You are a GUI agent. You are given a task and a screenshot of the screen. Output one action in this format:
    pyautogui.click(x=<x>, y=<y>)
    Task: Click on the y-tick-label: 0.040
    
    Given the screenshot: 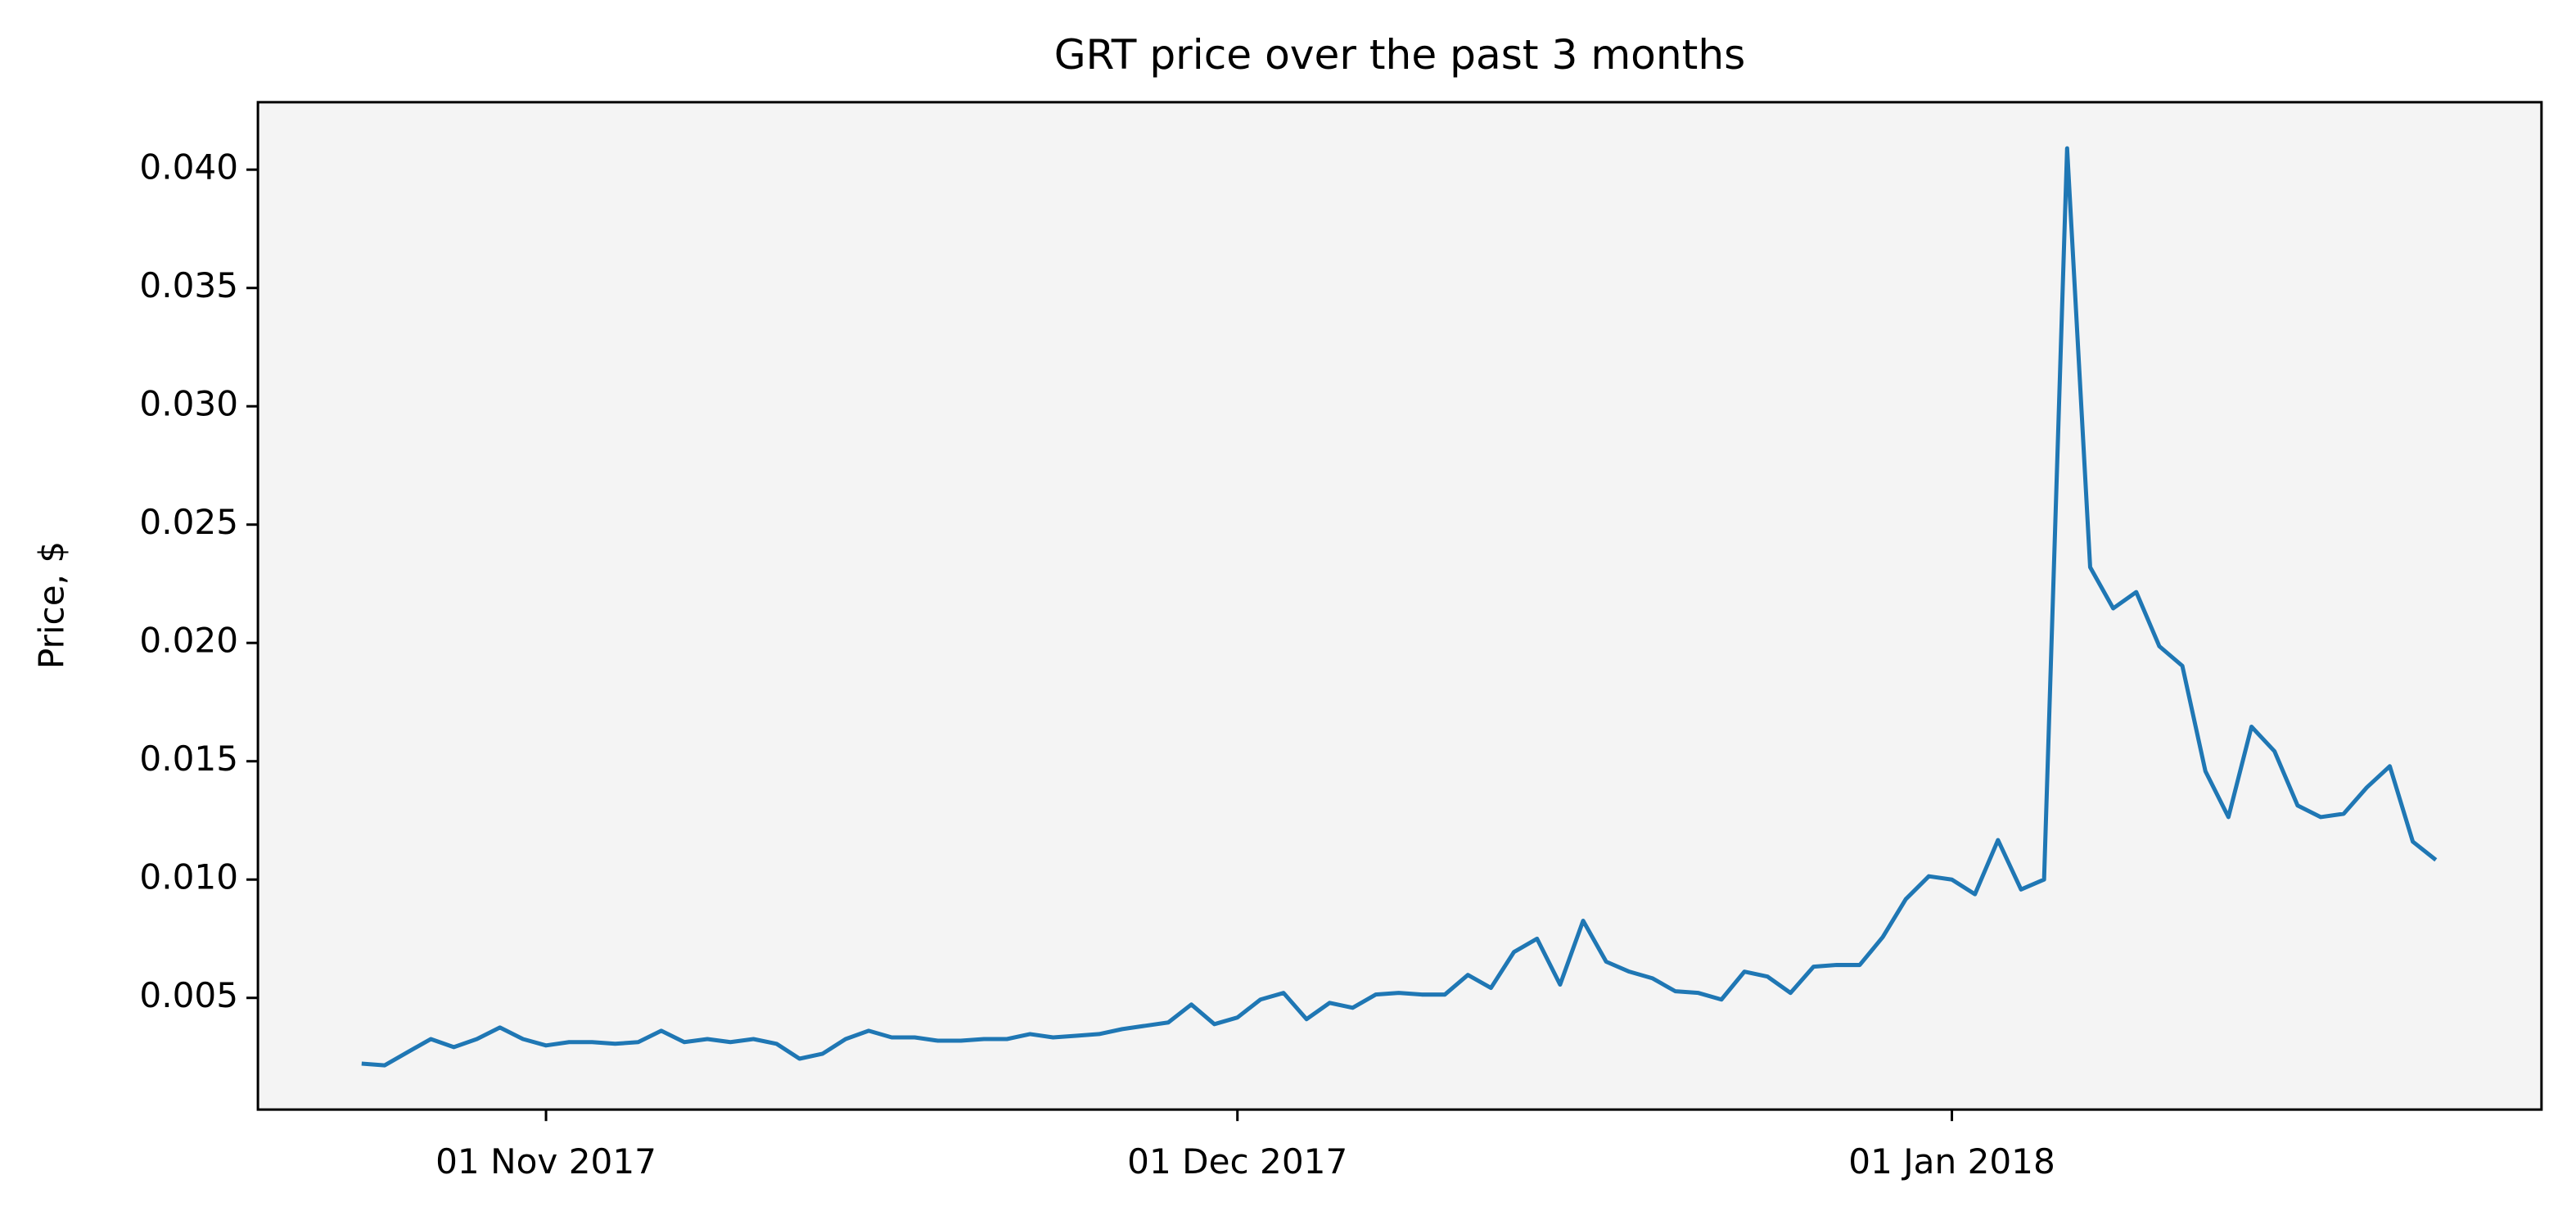 What is the action you would take?
    pyautogui.click(x=188, y=167)
    